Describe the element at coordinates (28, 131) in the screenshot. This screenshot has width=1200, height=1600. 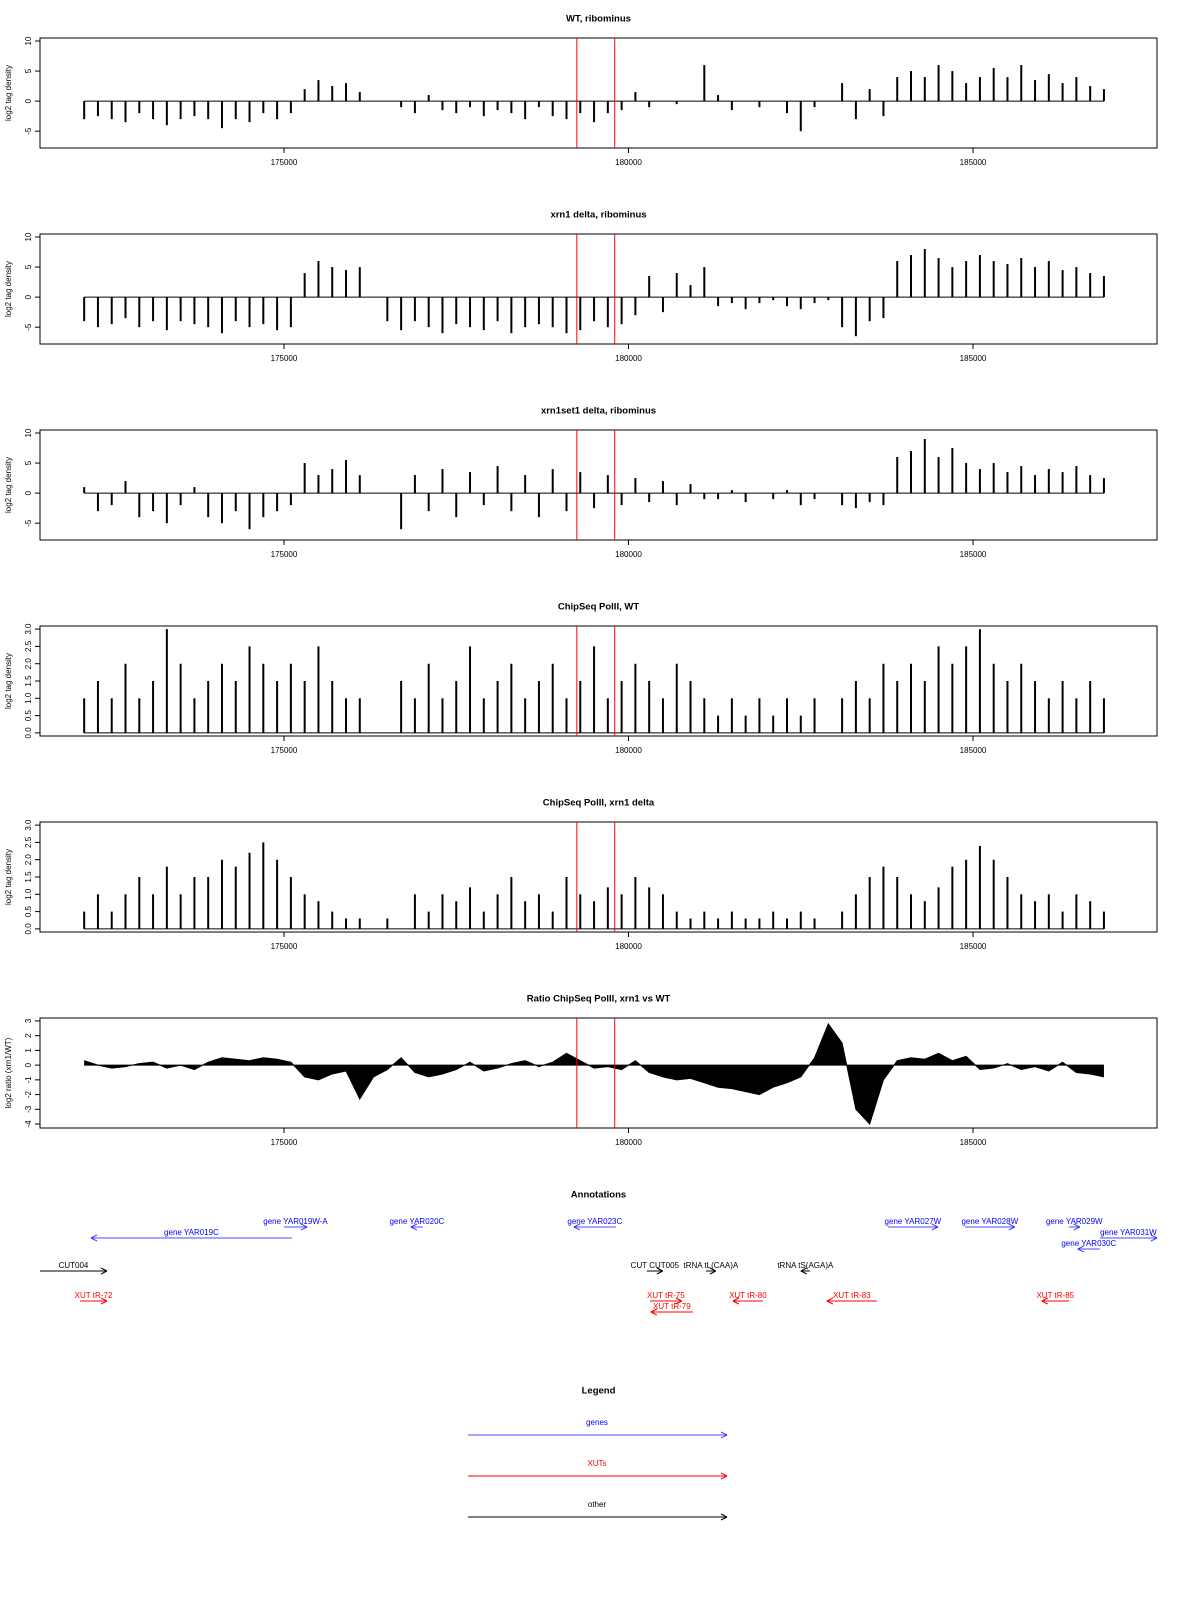
I see `y-tick-label: -5` at that location.